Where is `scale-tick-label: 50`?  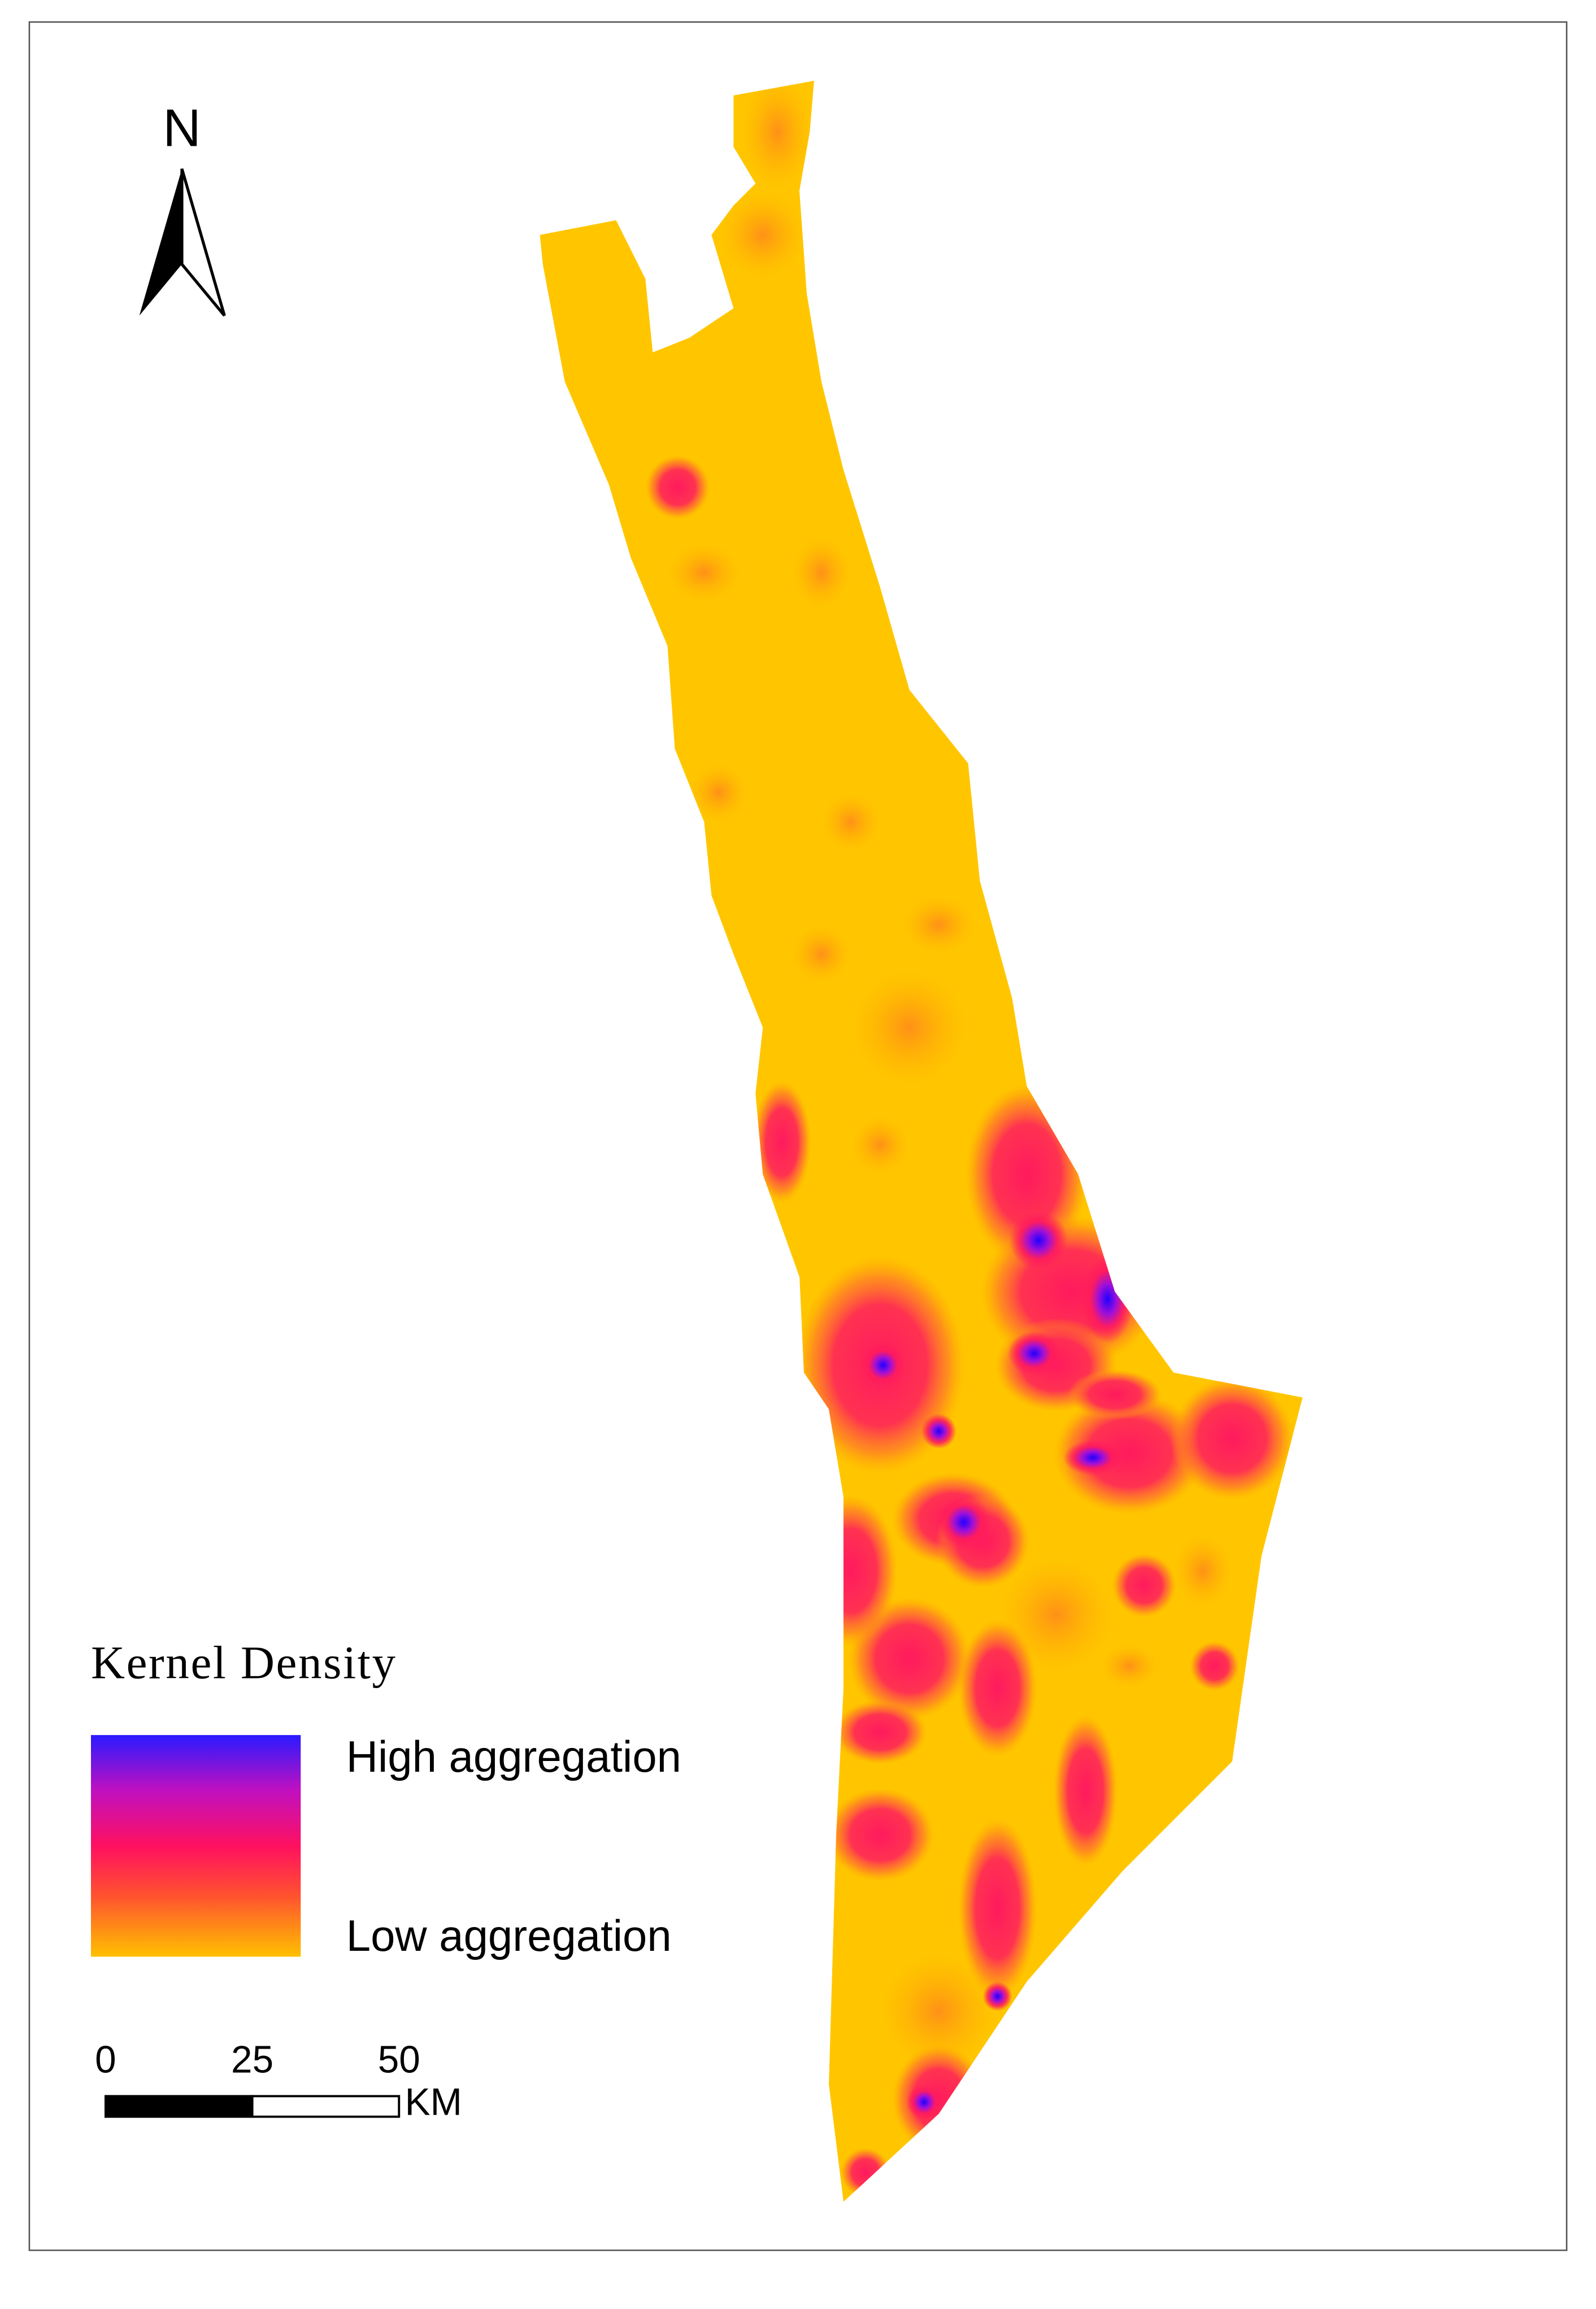
scale-tick-label: 50 is located at coordinates (399, 2059).